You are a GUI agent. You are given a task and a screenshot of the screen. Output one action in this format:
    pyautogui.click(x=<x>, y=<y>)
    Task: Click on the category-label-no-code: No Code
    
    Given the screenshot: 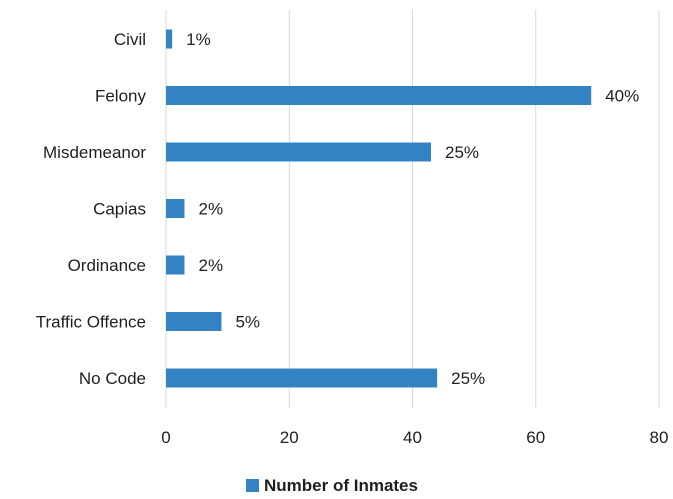 What is the action you would take?
    pyautogui.click(x=112, y=378)
    